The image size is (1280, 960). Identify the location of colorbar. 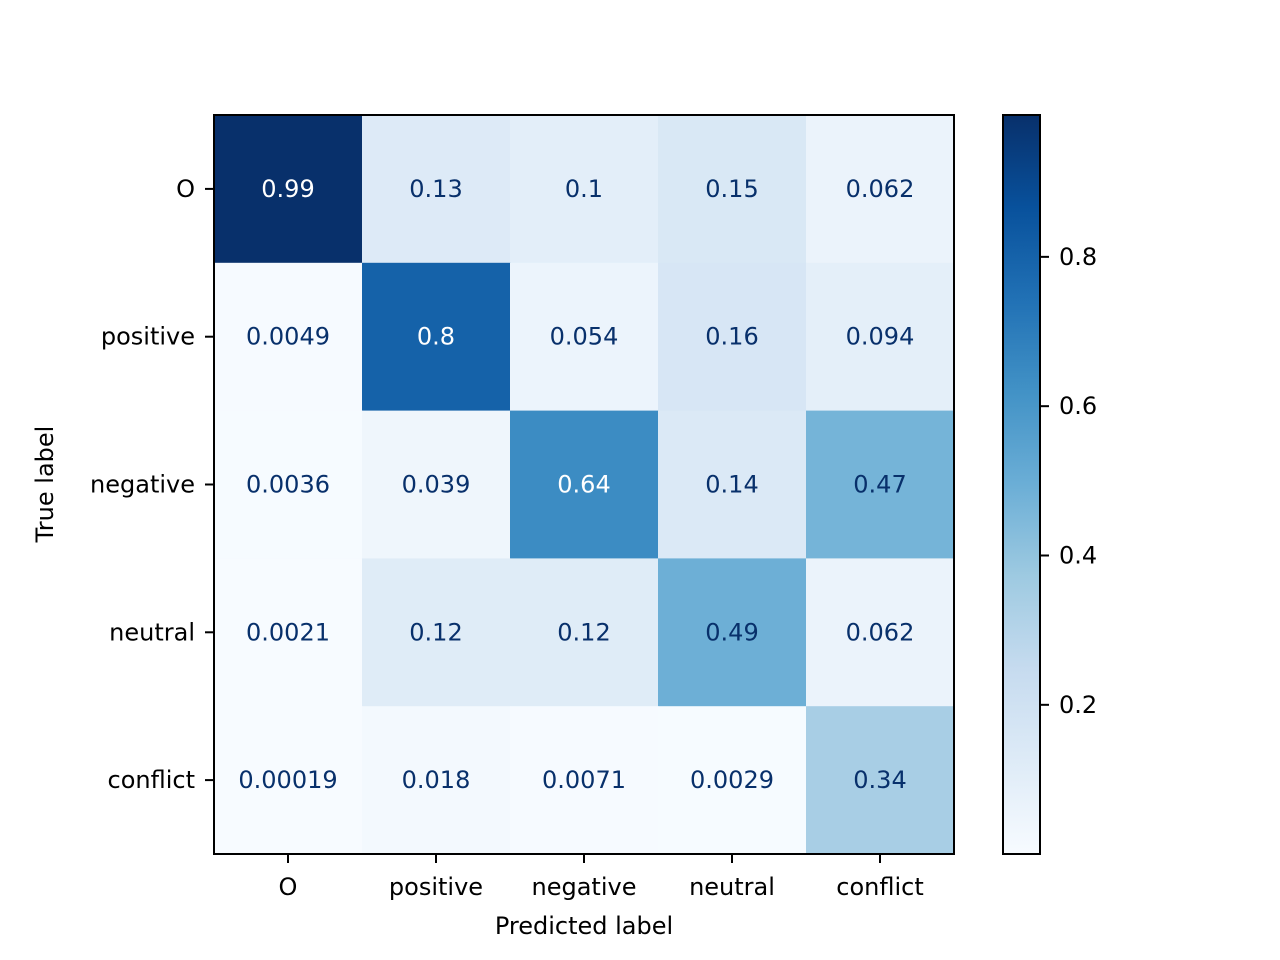
(1021, 484).